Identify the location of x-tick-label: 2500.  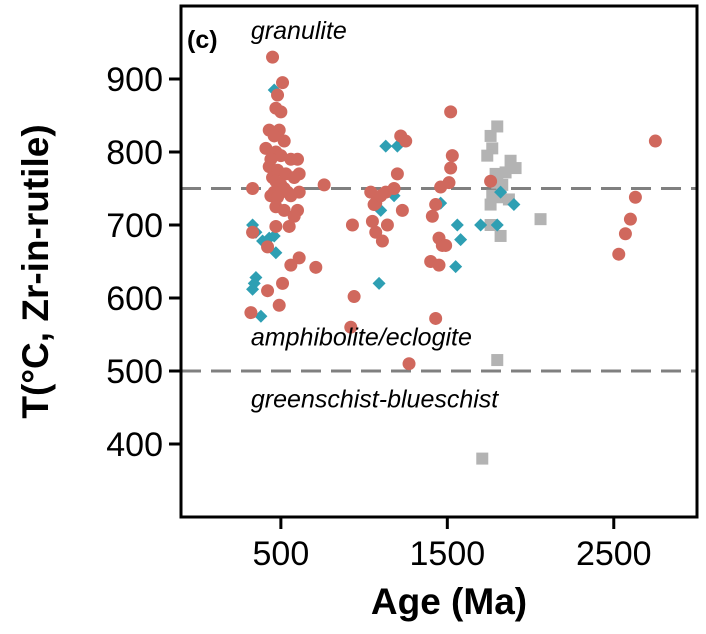
(614, 554).